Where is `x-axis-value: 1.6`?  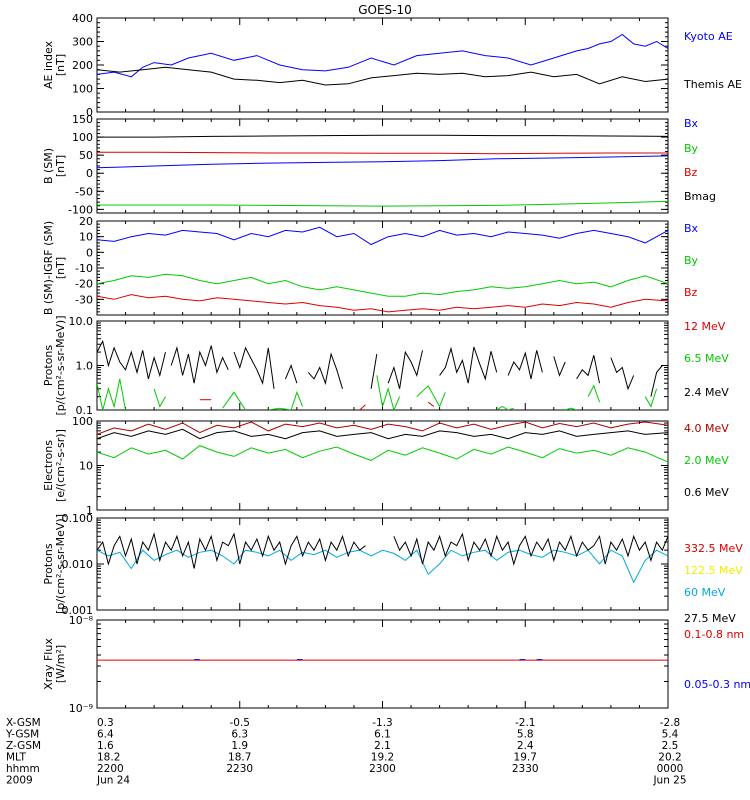 x-axis-value: 1.6 is located at coordinates (105, 746).